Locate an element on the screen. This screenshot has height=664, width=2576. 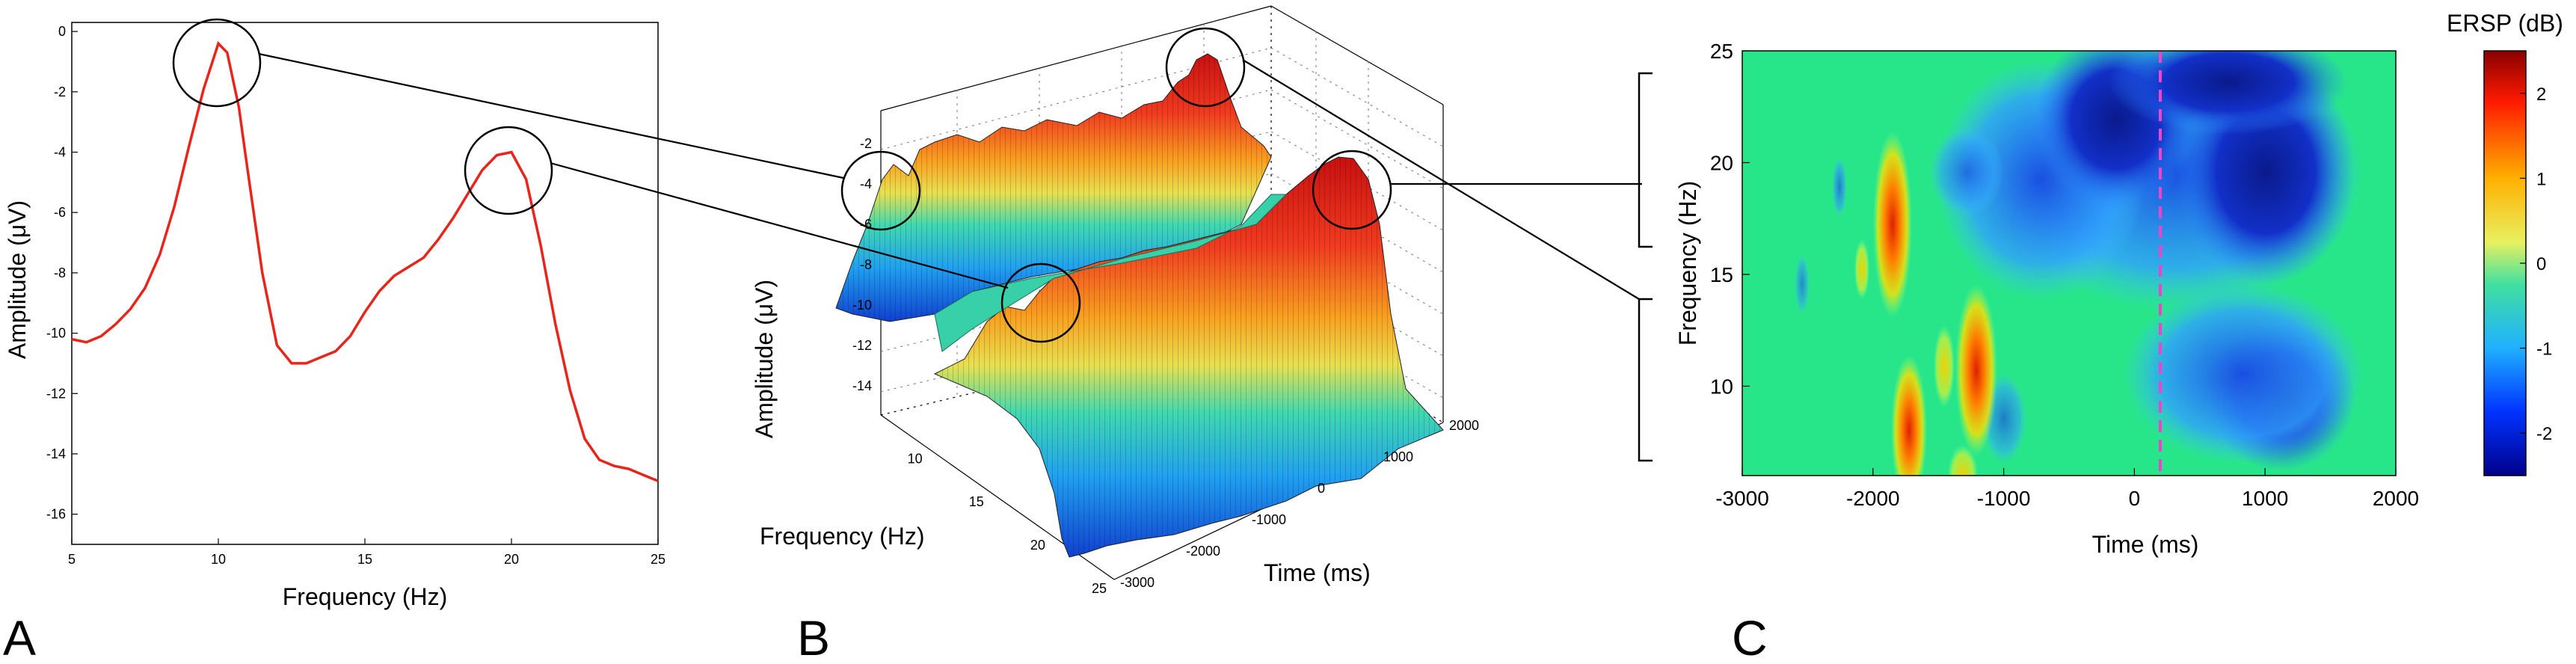
panel-a-highlight-circle-20hz is located at coordinates (508, 170).